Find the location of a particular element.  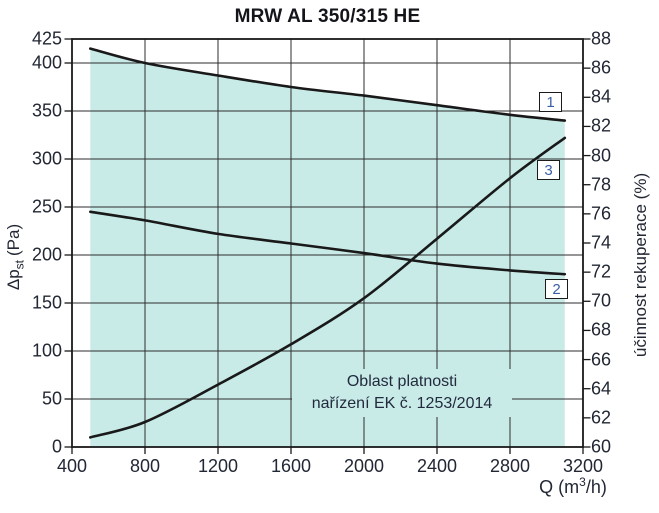

y-right-tick-label: 70 is located at coordinates (601, 300).